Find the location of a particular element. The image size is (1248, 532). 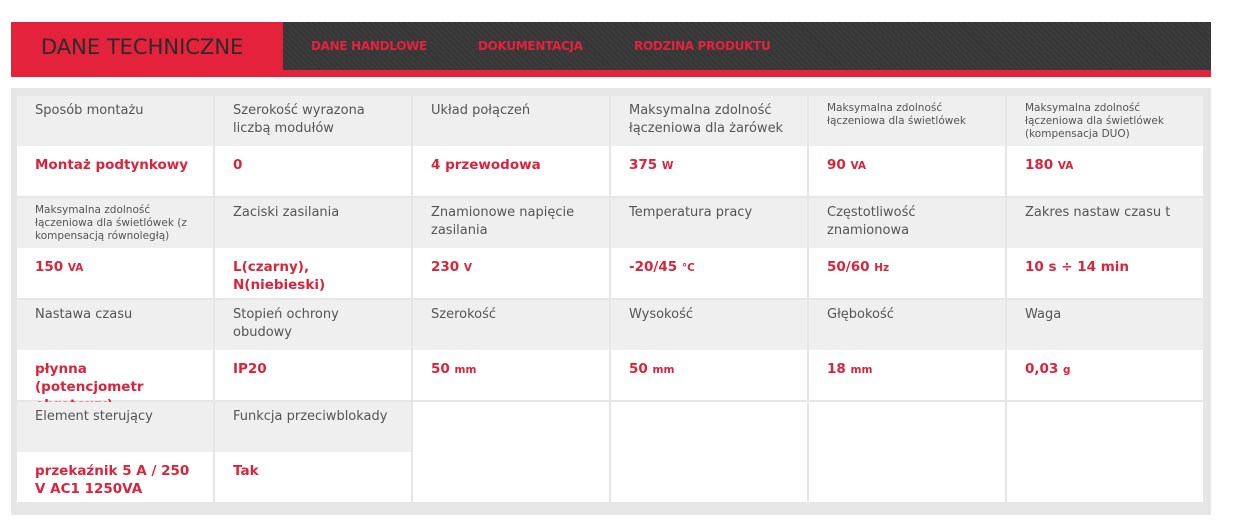

spec-label: Układ połączeń is located at coordinates (511, 121).